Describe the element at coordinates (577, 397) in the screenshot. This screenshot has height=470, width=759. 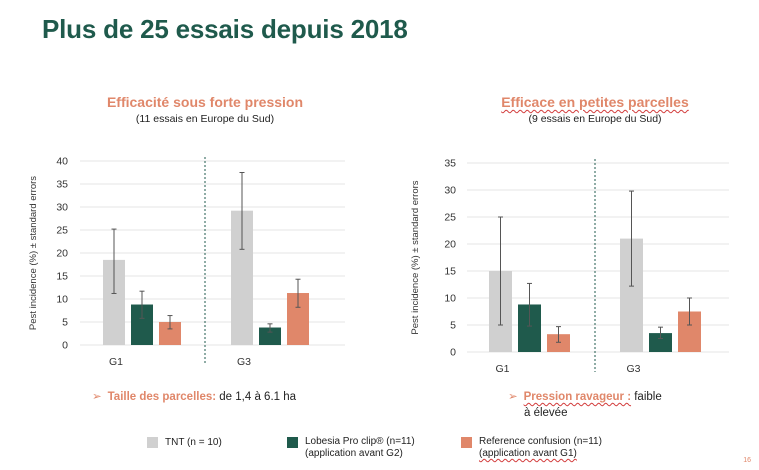
I see `right-bullet-label: Pression ravageur :` at that location.